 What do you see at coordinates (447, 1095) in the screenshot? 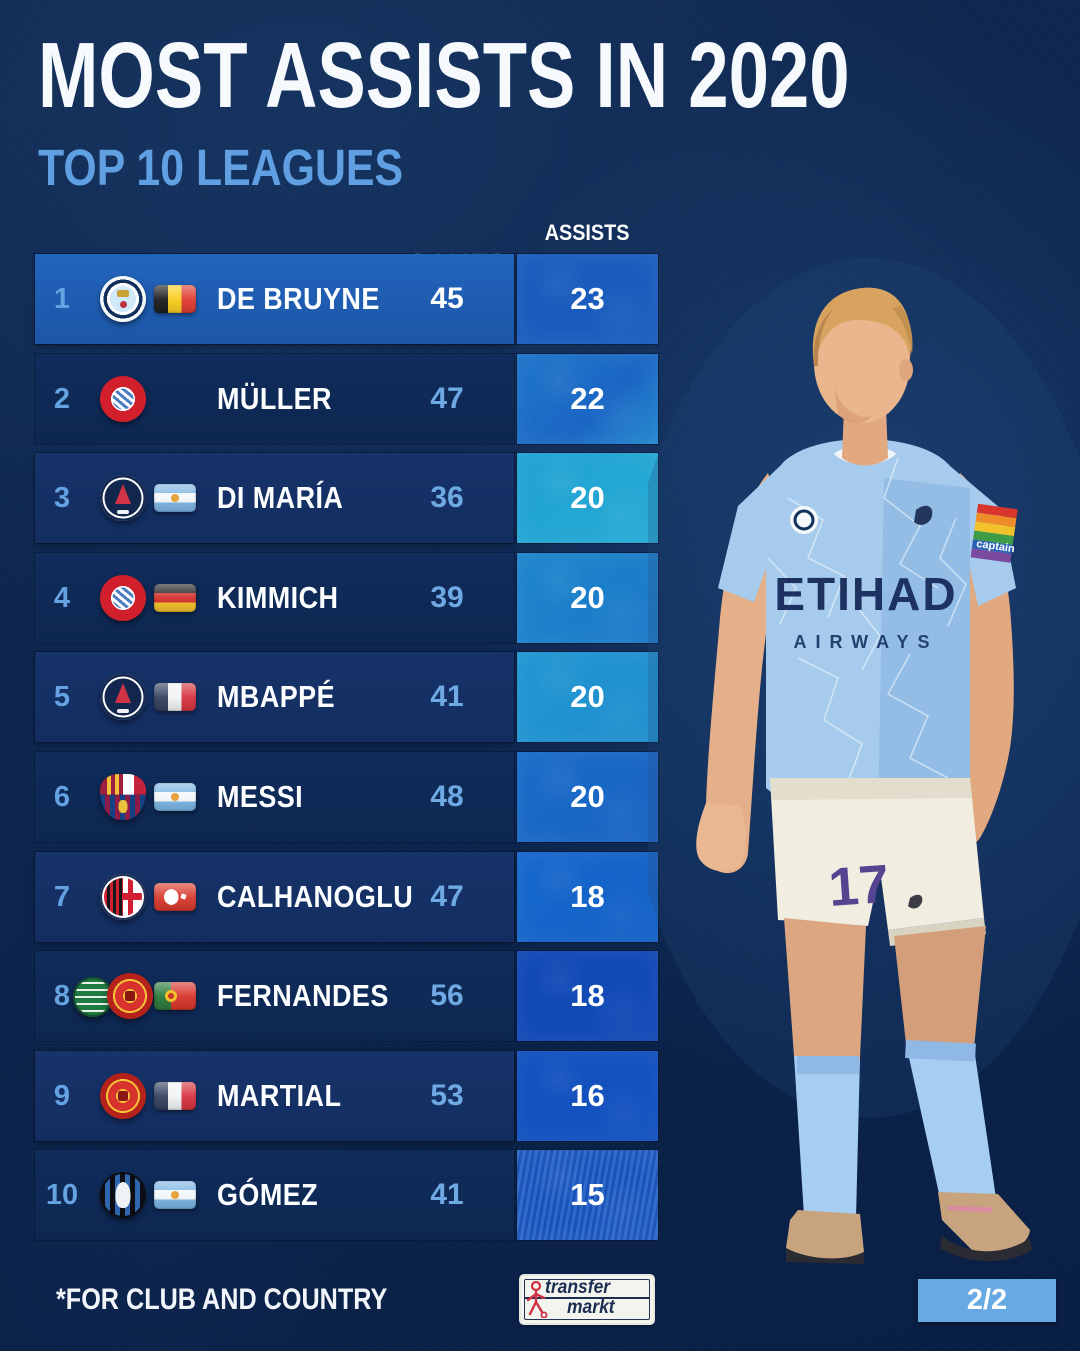
I see `games-value: 53` at bounding box center [447, 1095].